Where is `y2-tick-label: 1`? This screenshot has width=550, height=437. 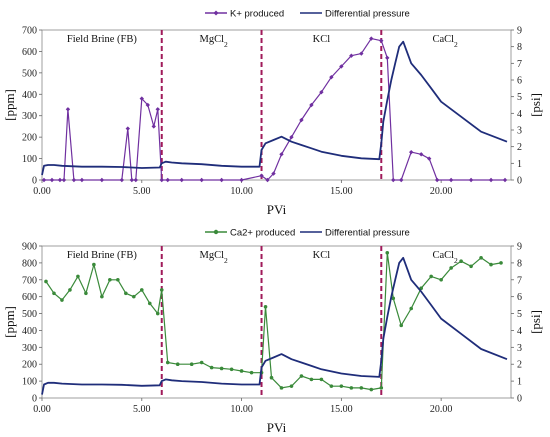 y2-tick-label: 1 is located at coordinates (519, 382).